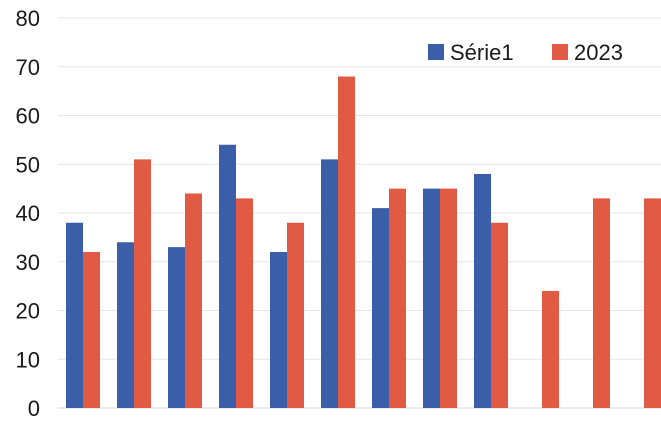 This screenshot has width=661, height=436. Describe the element at coordinates (550, 349) in the screenshot. I see `bar-series2-cat10` at that location.